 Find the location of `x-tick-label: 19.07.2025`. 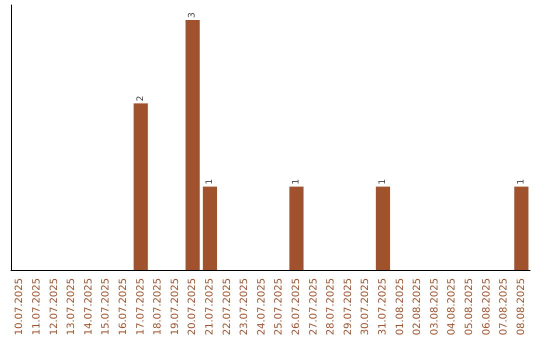

x-tick-label: 19.07.2025 is located at coordinates (175, 307).